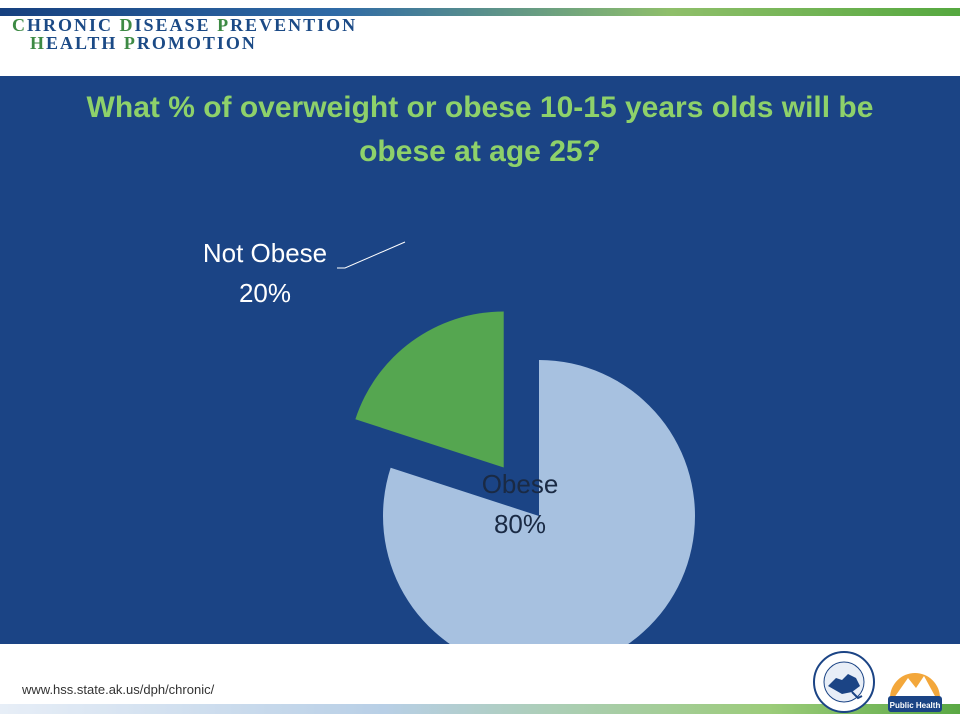 The image size is (960, 720). I want to click on data-label-obese-name: Obese, so click(520, 484).